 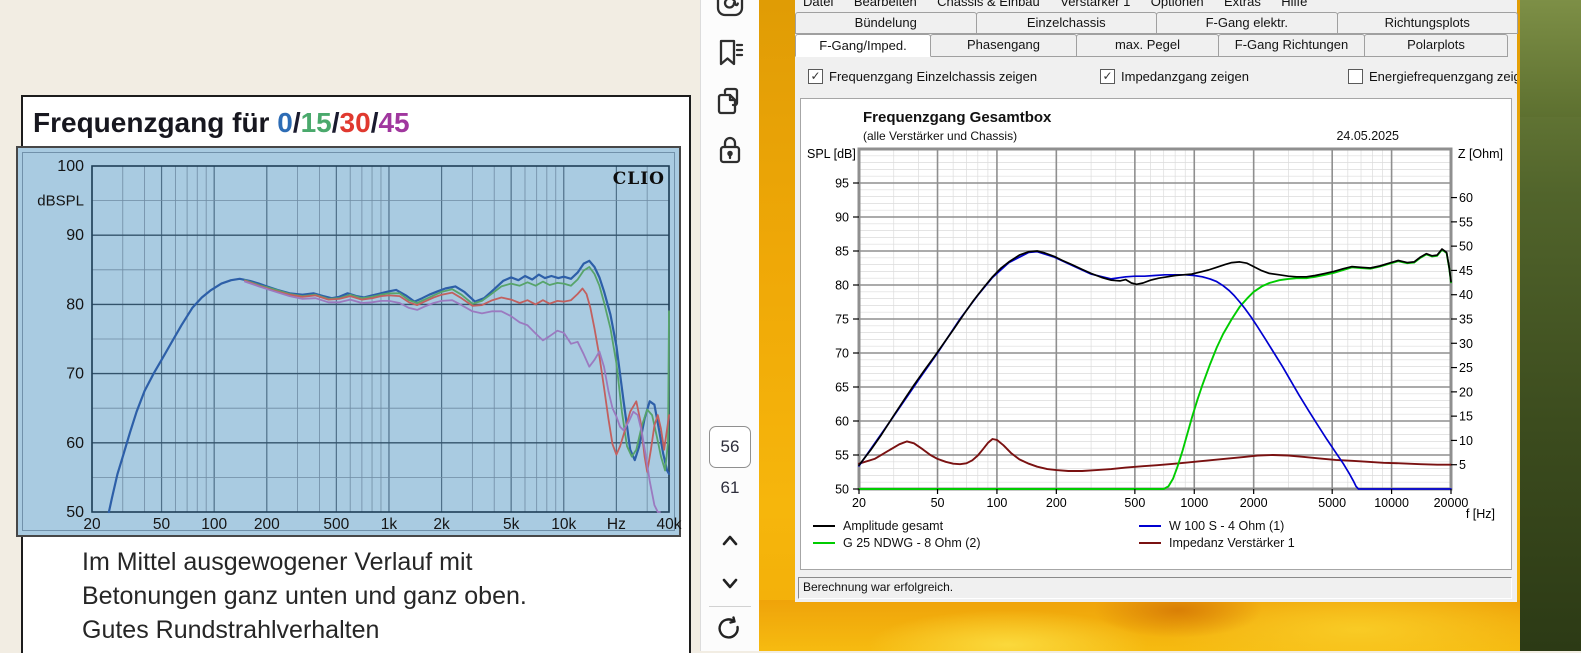 I want to click on page-title: Frequenzgang für 0/15/30/45, so click(x=221, y=123).